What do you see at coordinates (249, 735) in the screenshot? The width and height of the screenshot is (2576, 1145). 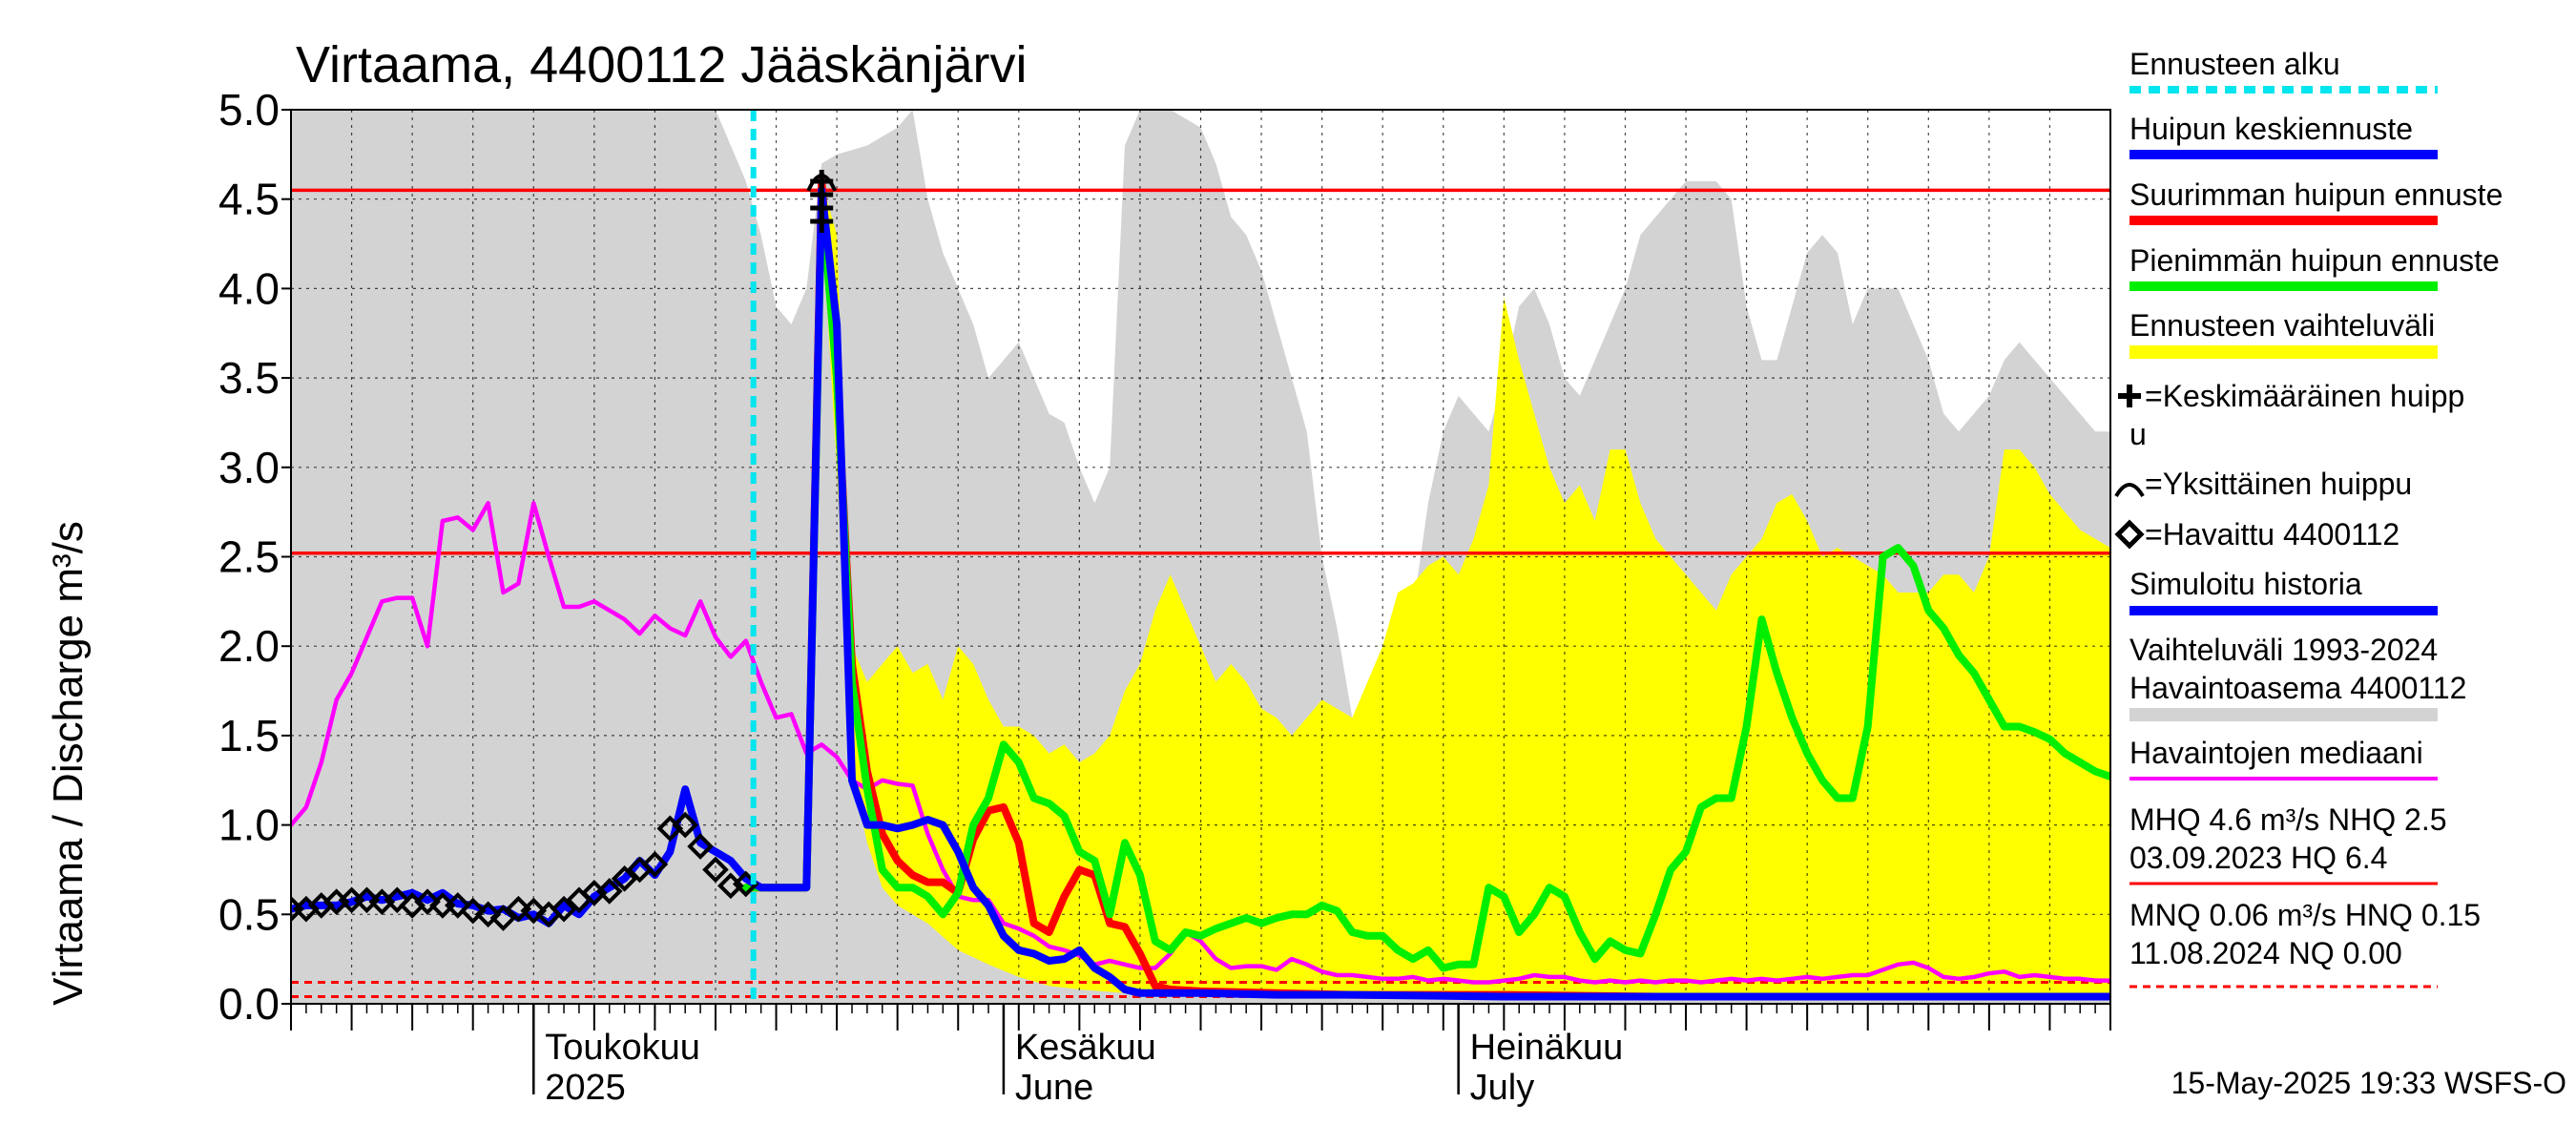 I see `y-tick-label: 1.5` at bounding box center [249, 735].